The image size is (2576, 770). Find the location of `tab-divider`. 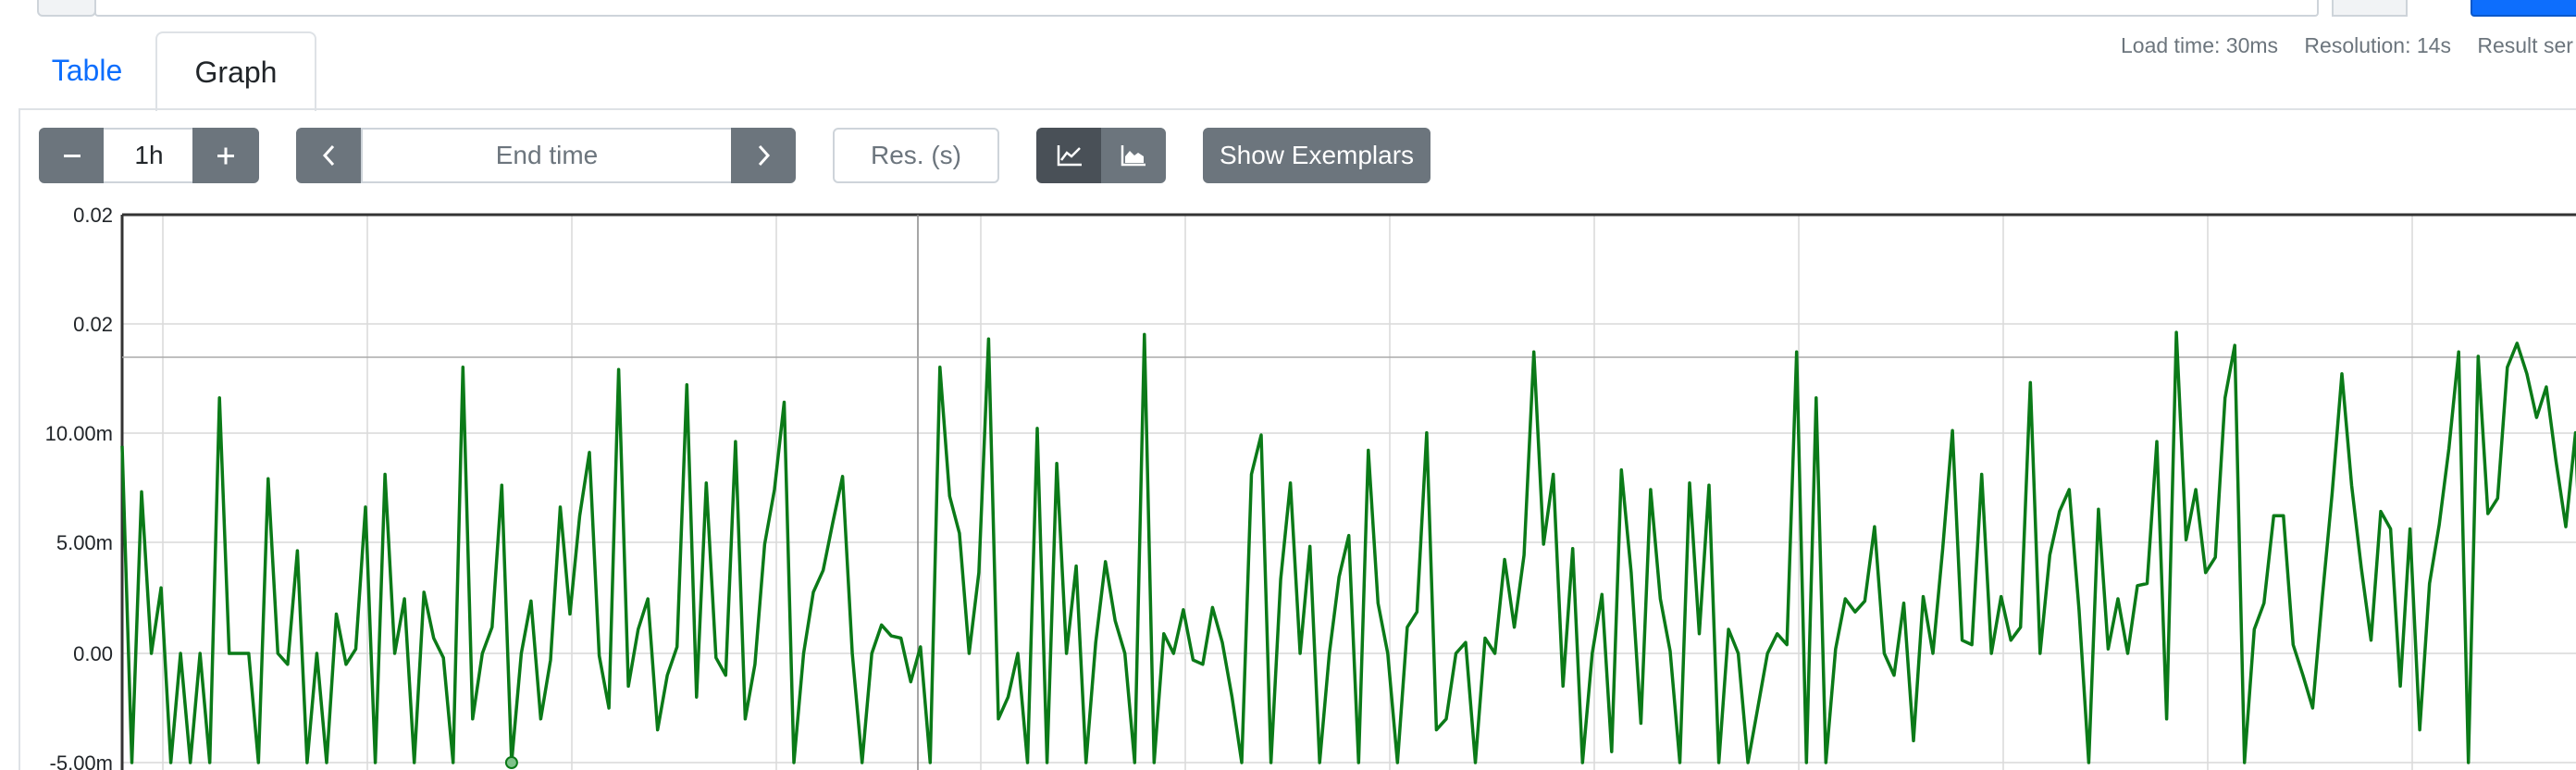

tab-divider is located at coordinates (1297, 109).